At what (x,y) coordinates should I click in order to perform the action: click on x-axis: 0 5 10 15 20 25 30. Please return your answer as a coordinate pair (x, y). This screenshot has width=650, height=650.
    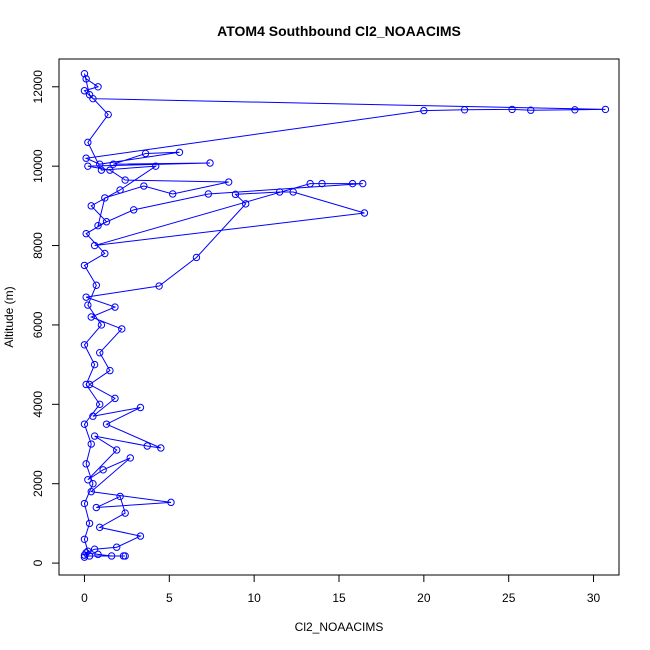
    Looking at the image, I should click on (341, 589).